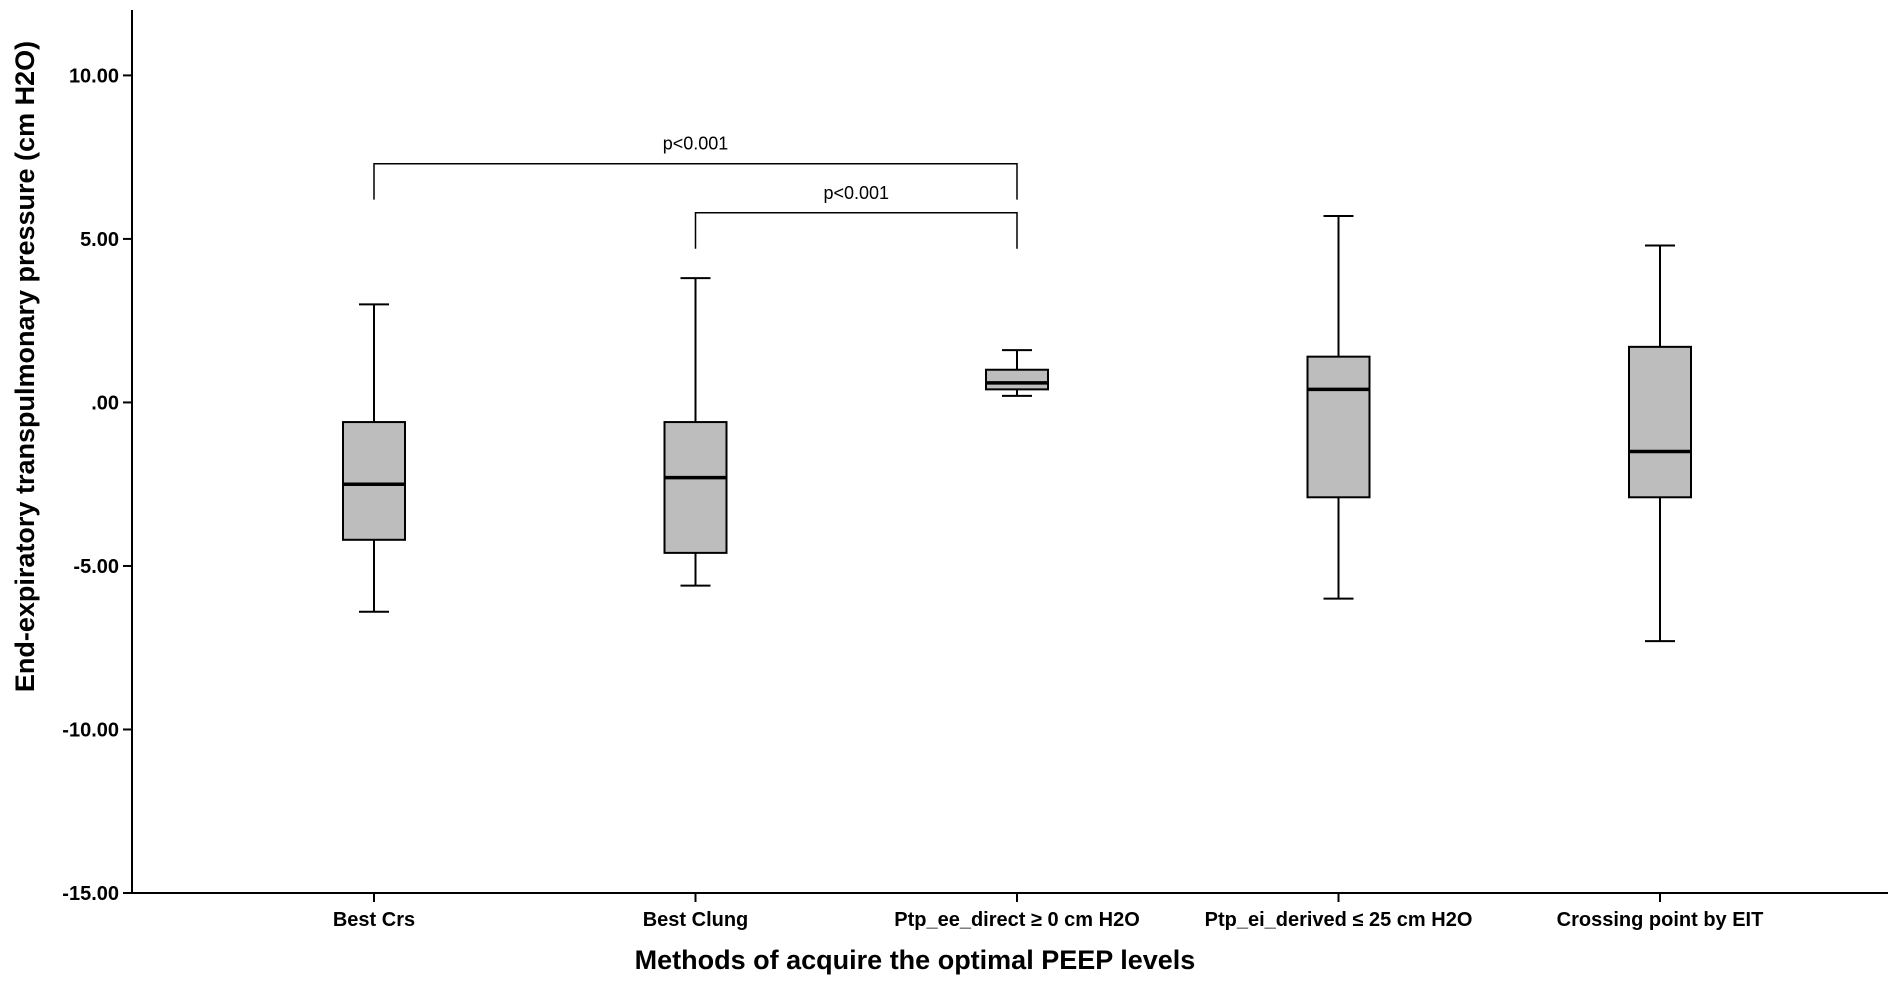 The image size is (1902, 987). Describe the element at coordinates (374, 920) in the screenshot. I see `x-category-label: Best Crs` at that location.